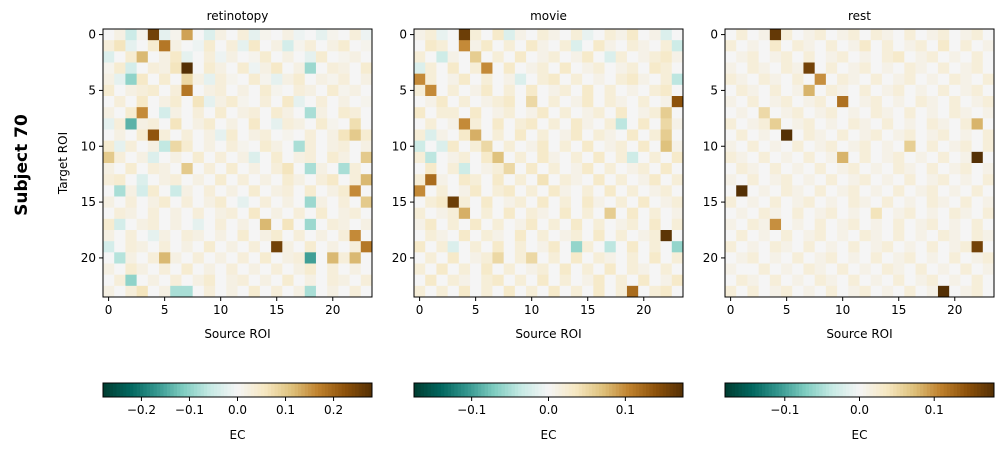 This screenshot has width=1004, height=450. I want to click on x-tick-label: 20, so click(643, 310).